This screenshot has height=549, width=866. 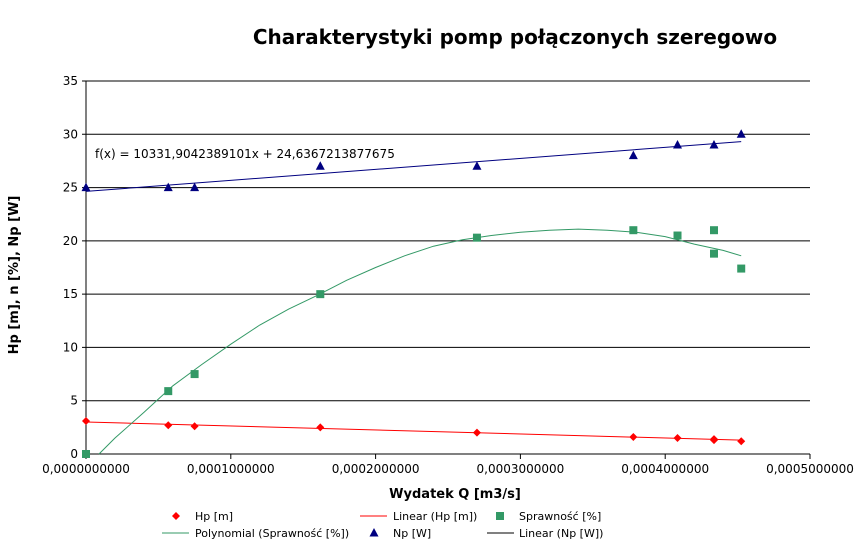 What do you see at coordinates (412, 533) in the screenshot?
I see `legend-label: Np [W]` at bounding box center [412, 533].